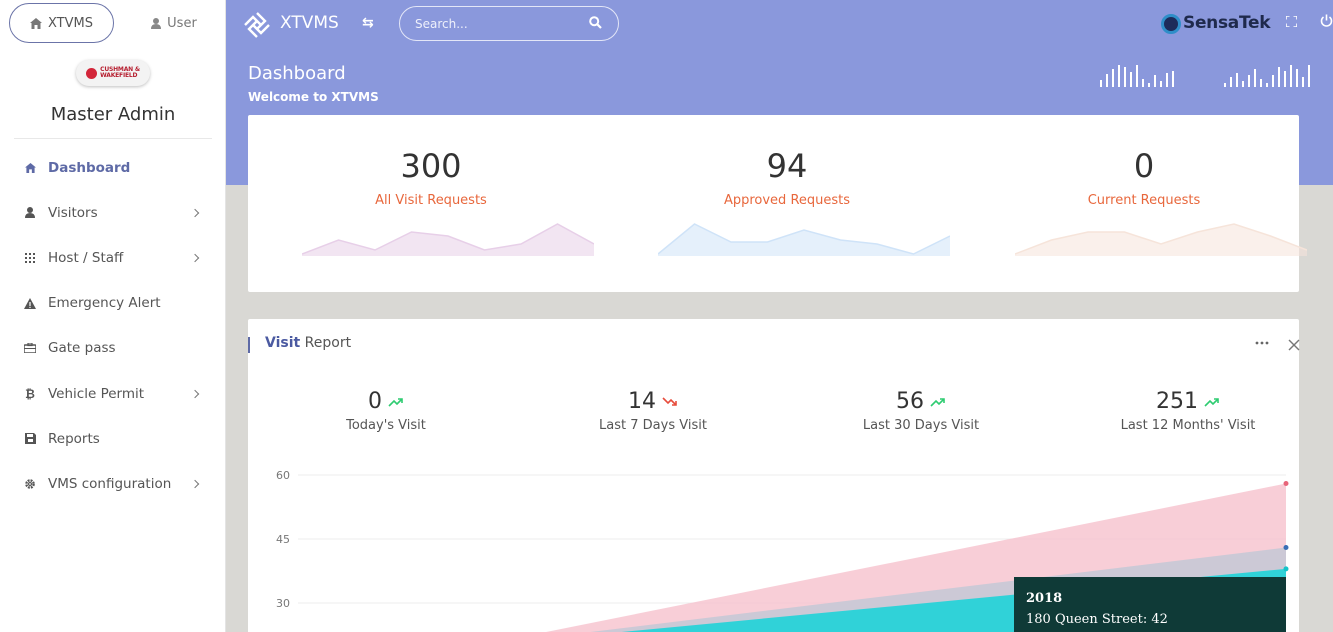 This screenshot has width=1333, height=632. Describe the element at coordinates (283, 475) in the screenshot. I see `y-tick-label: 60` at that location.